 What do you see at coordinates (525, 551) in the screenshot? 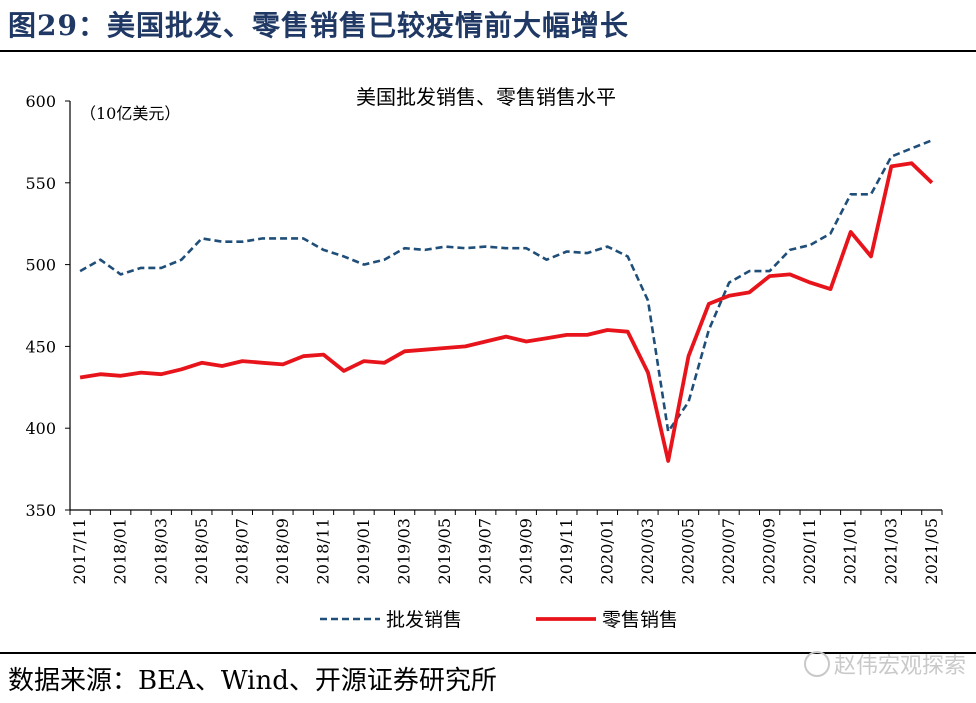
I see `x-tick-label: 2019/09` at bounding box center [525, 551].